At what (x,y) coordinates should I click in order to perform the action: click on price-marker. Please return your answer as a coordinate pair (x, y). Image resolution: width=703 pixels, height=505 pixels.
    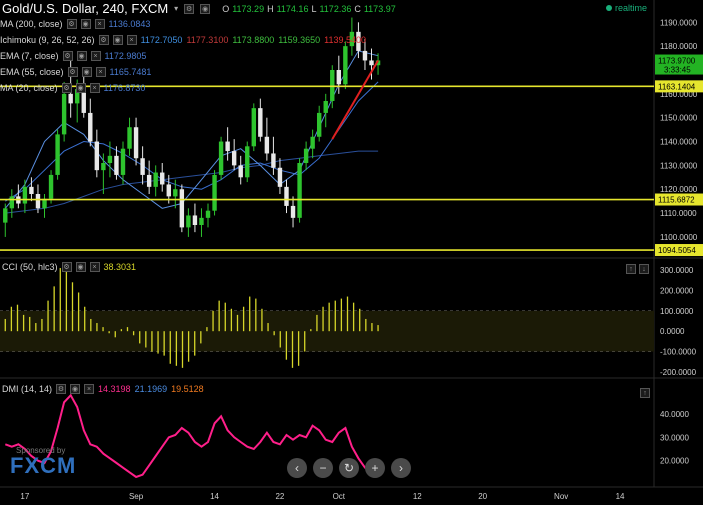
    Looking at the image, I should click on (679, 64).